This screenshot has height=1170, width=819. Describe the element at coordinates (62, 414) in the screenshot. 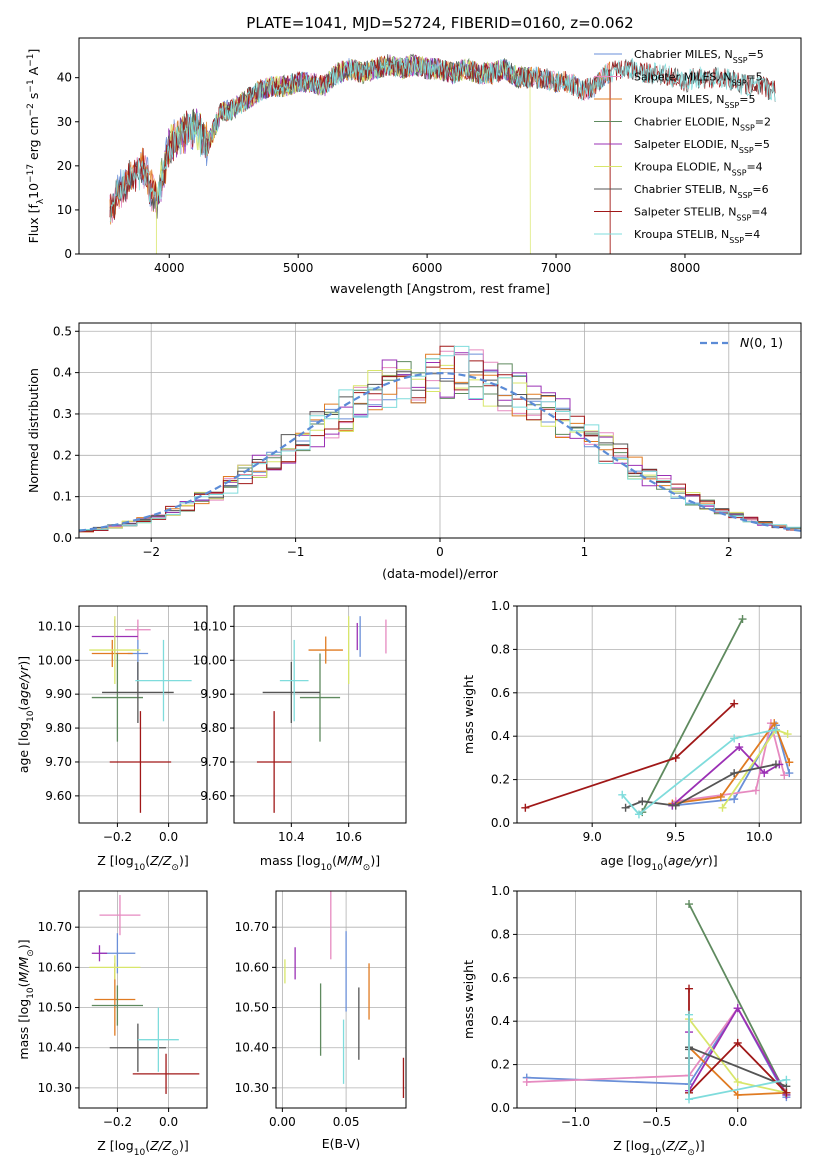

I see `y-tick-label: 0.3` at that location.